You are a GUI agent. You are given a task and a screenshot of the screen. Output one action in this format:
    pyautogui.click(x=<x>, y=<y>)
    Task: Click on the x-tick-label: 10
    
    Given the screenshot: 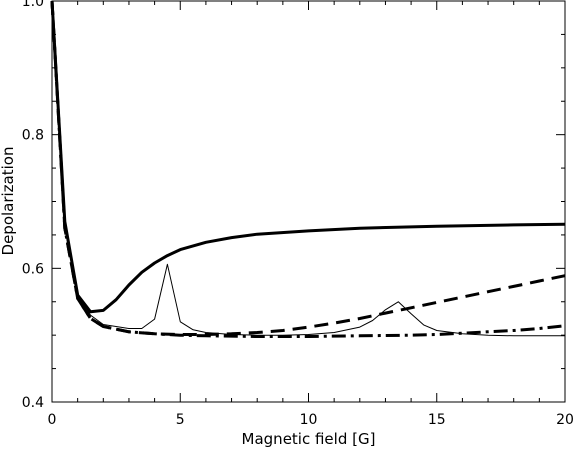 What is the action you would take?
    pyautogui.click(x=309, y=420)
    